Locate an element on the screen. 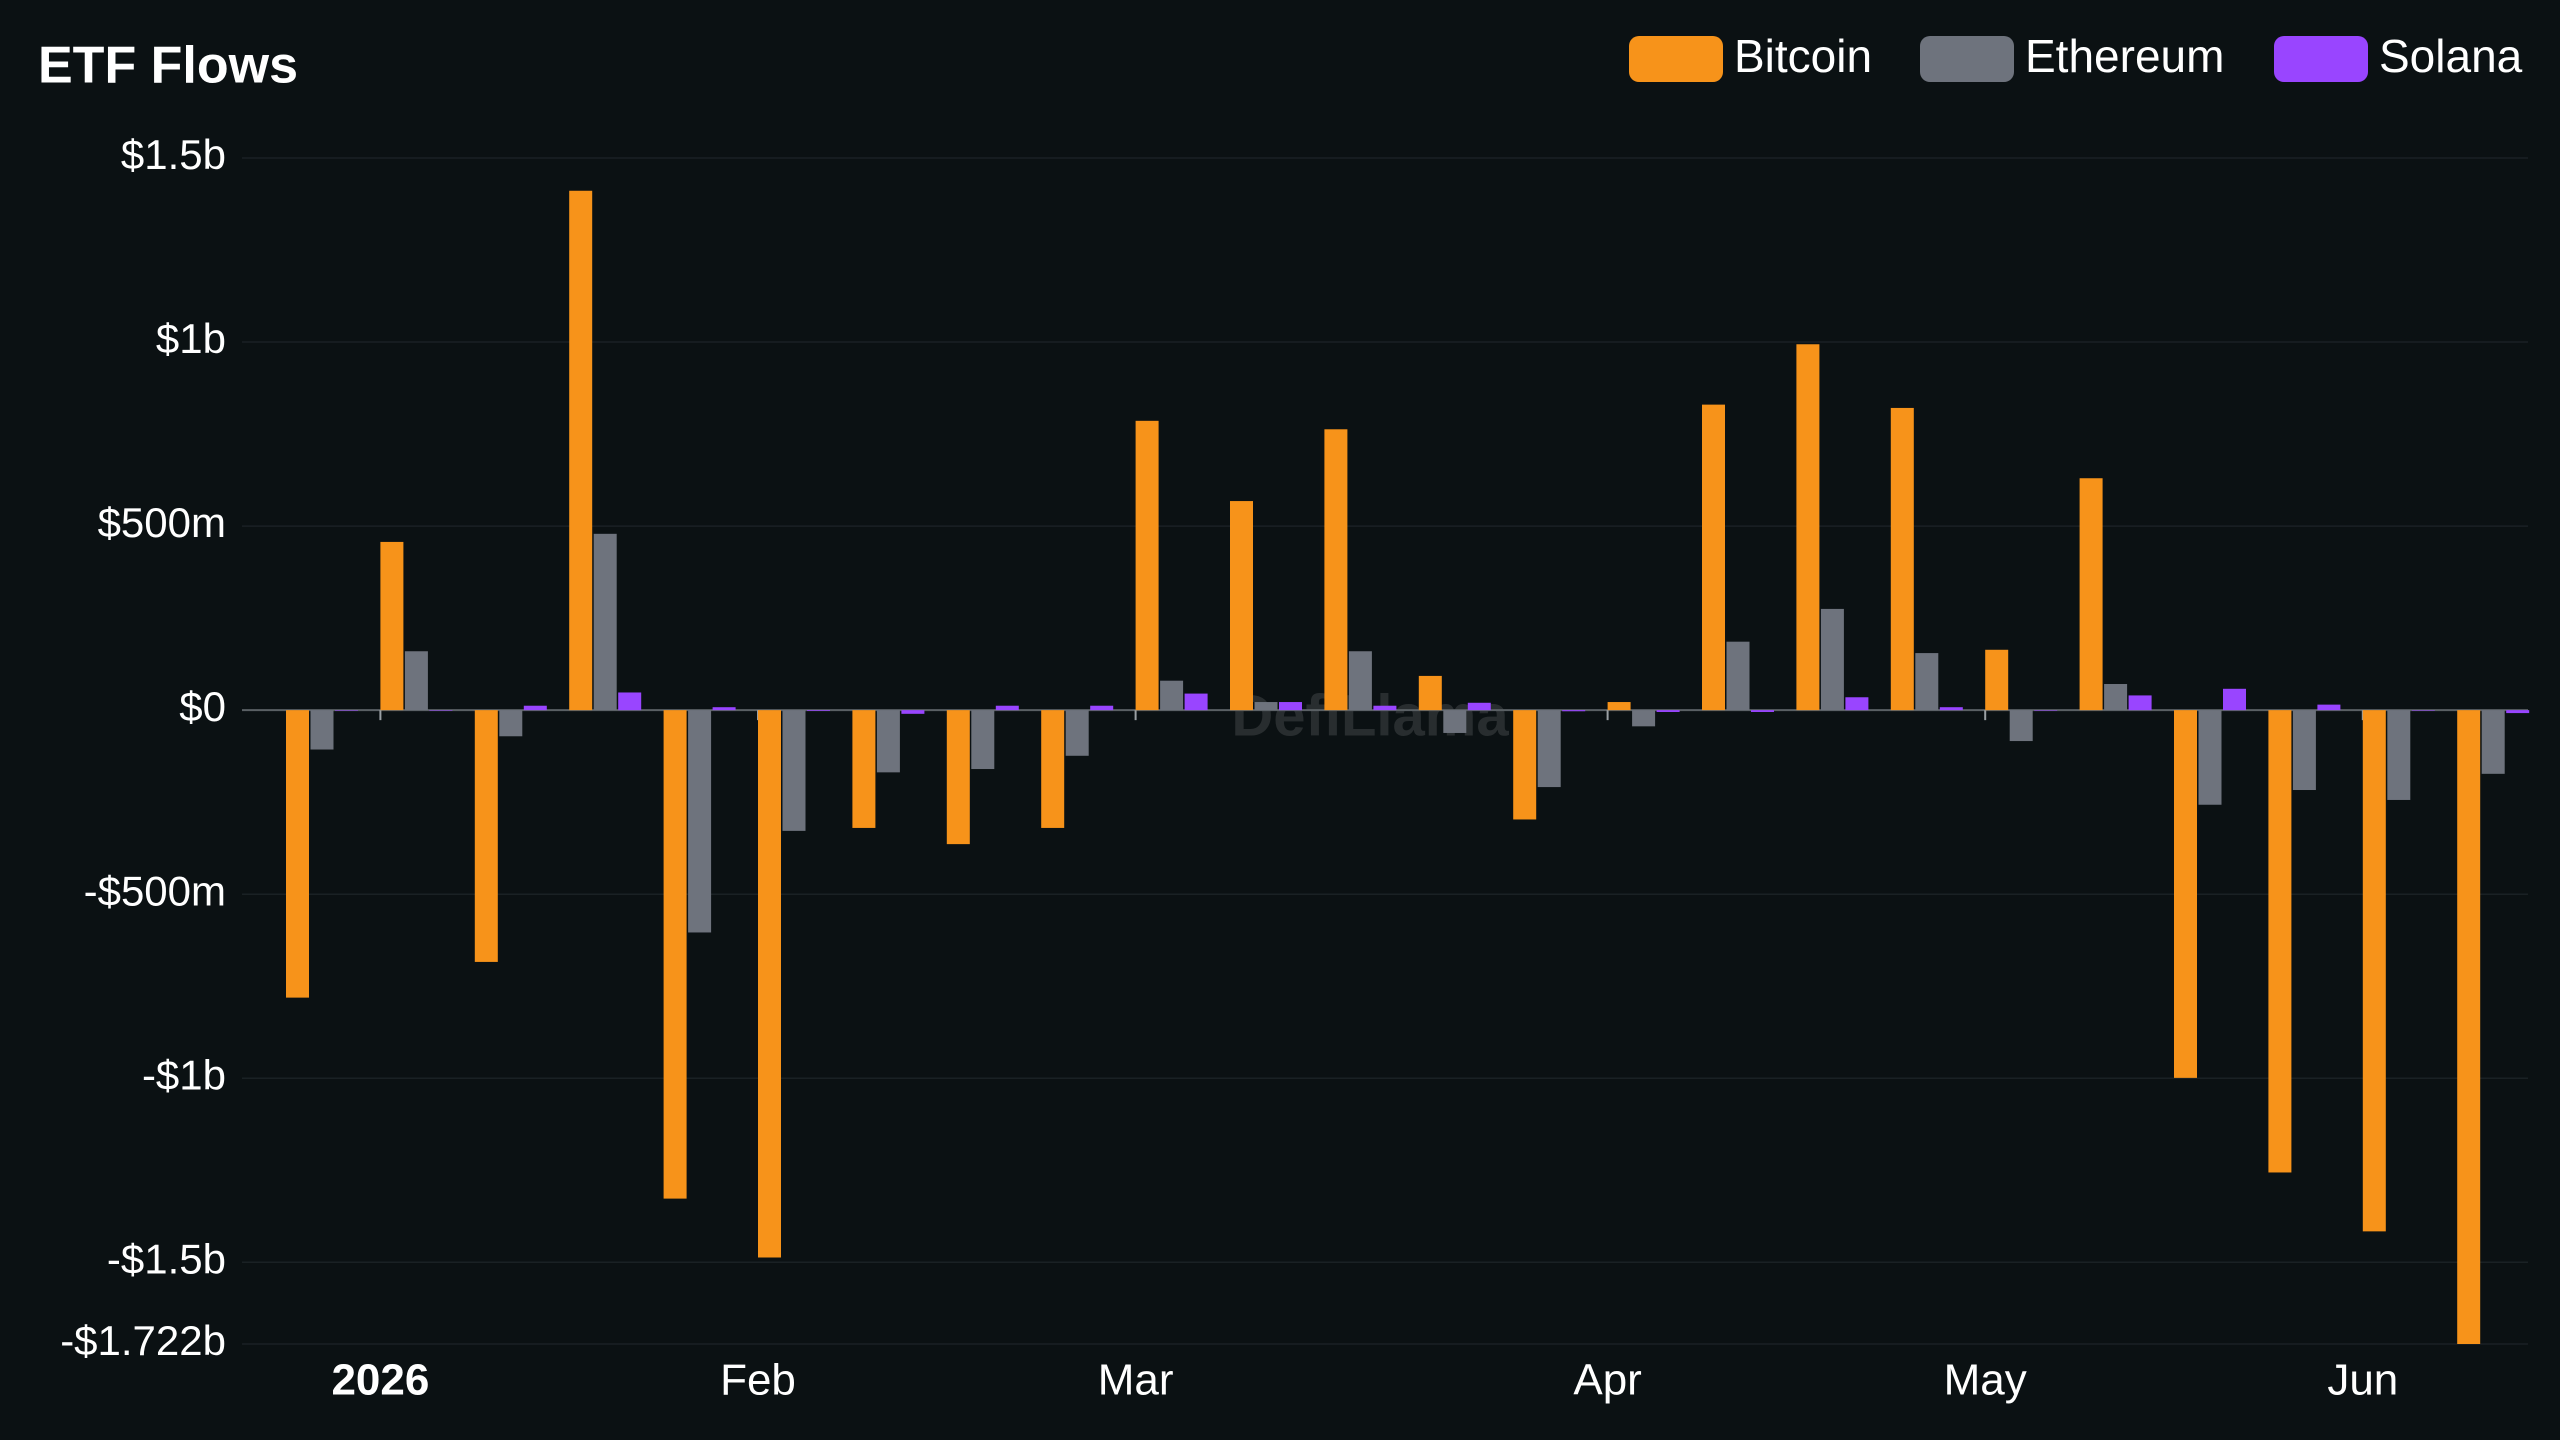 Image resolution: width=2560 pixels, height=1440 pixels. y-tick-label: -$1.5b is located at coordinates (166, 1258).